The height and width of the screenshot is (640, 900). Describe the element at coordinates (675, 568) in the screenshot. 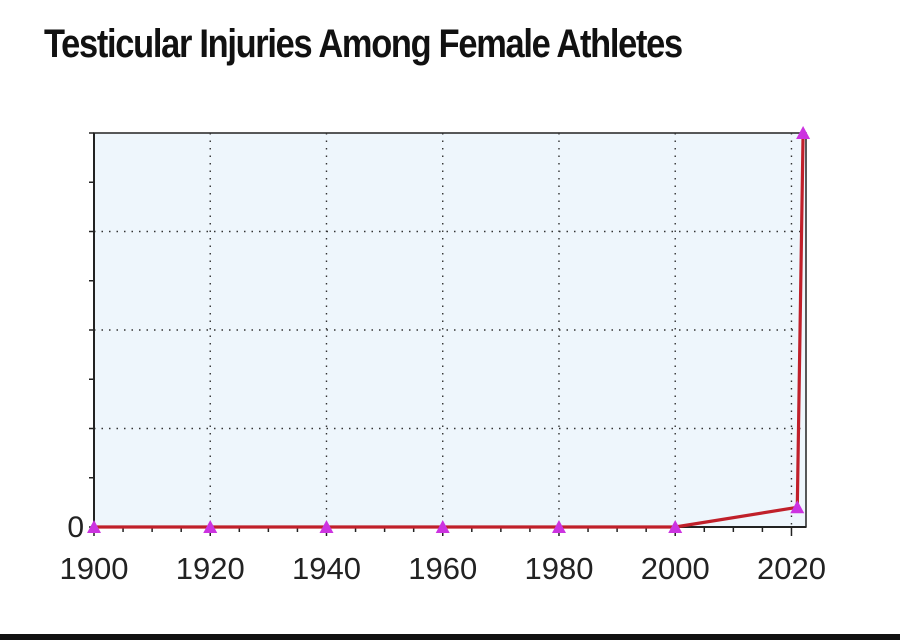

I see `x-tick-label: 2000` at that location.